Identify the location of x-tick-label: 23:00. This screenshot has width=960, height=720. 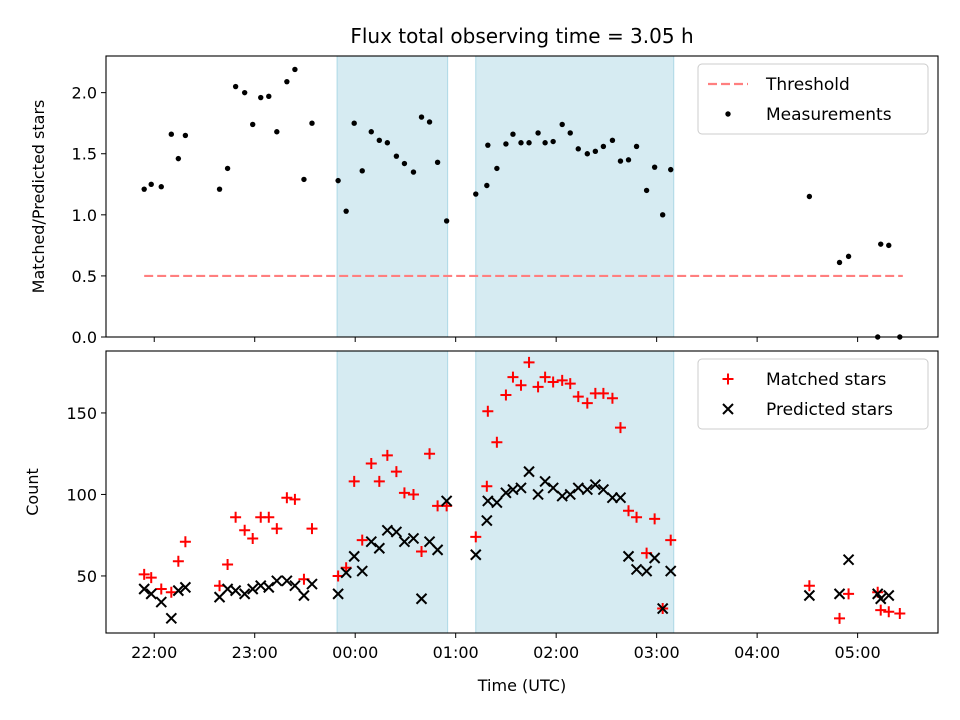
(255, 652).